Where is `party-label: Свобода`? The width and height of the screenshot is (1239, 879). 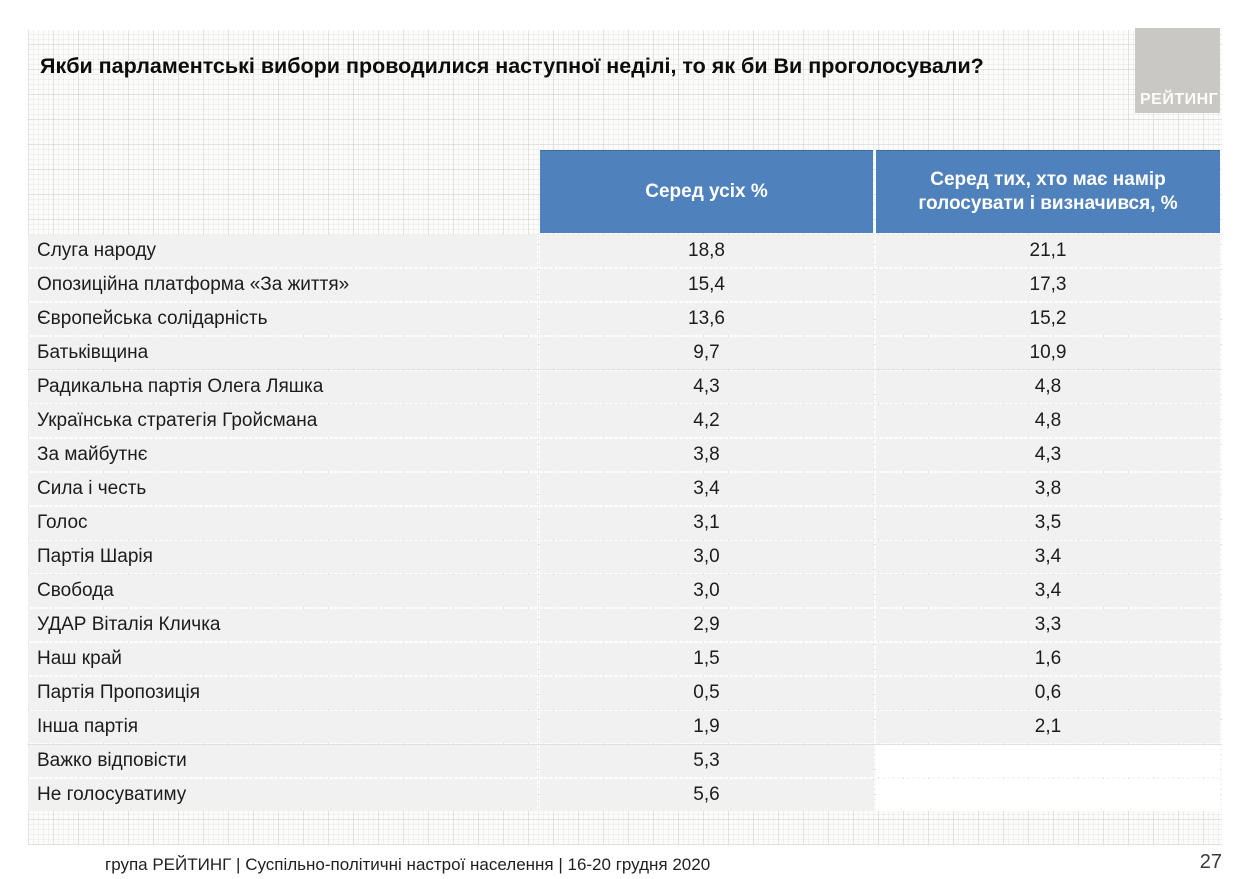
party-label: Свобода is located at coordinates (282, 591).